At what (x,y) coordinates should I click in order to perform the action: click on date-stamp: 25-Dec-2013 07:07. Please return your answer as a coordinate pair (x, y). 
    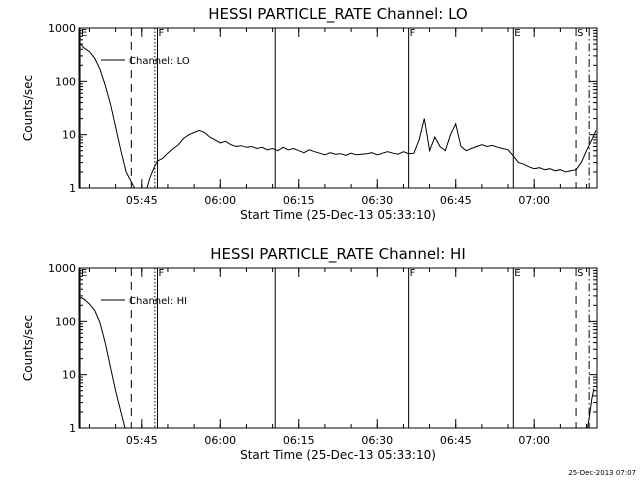
    Looking at the image, I should click on (602, 473).